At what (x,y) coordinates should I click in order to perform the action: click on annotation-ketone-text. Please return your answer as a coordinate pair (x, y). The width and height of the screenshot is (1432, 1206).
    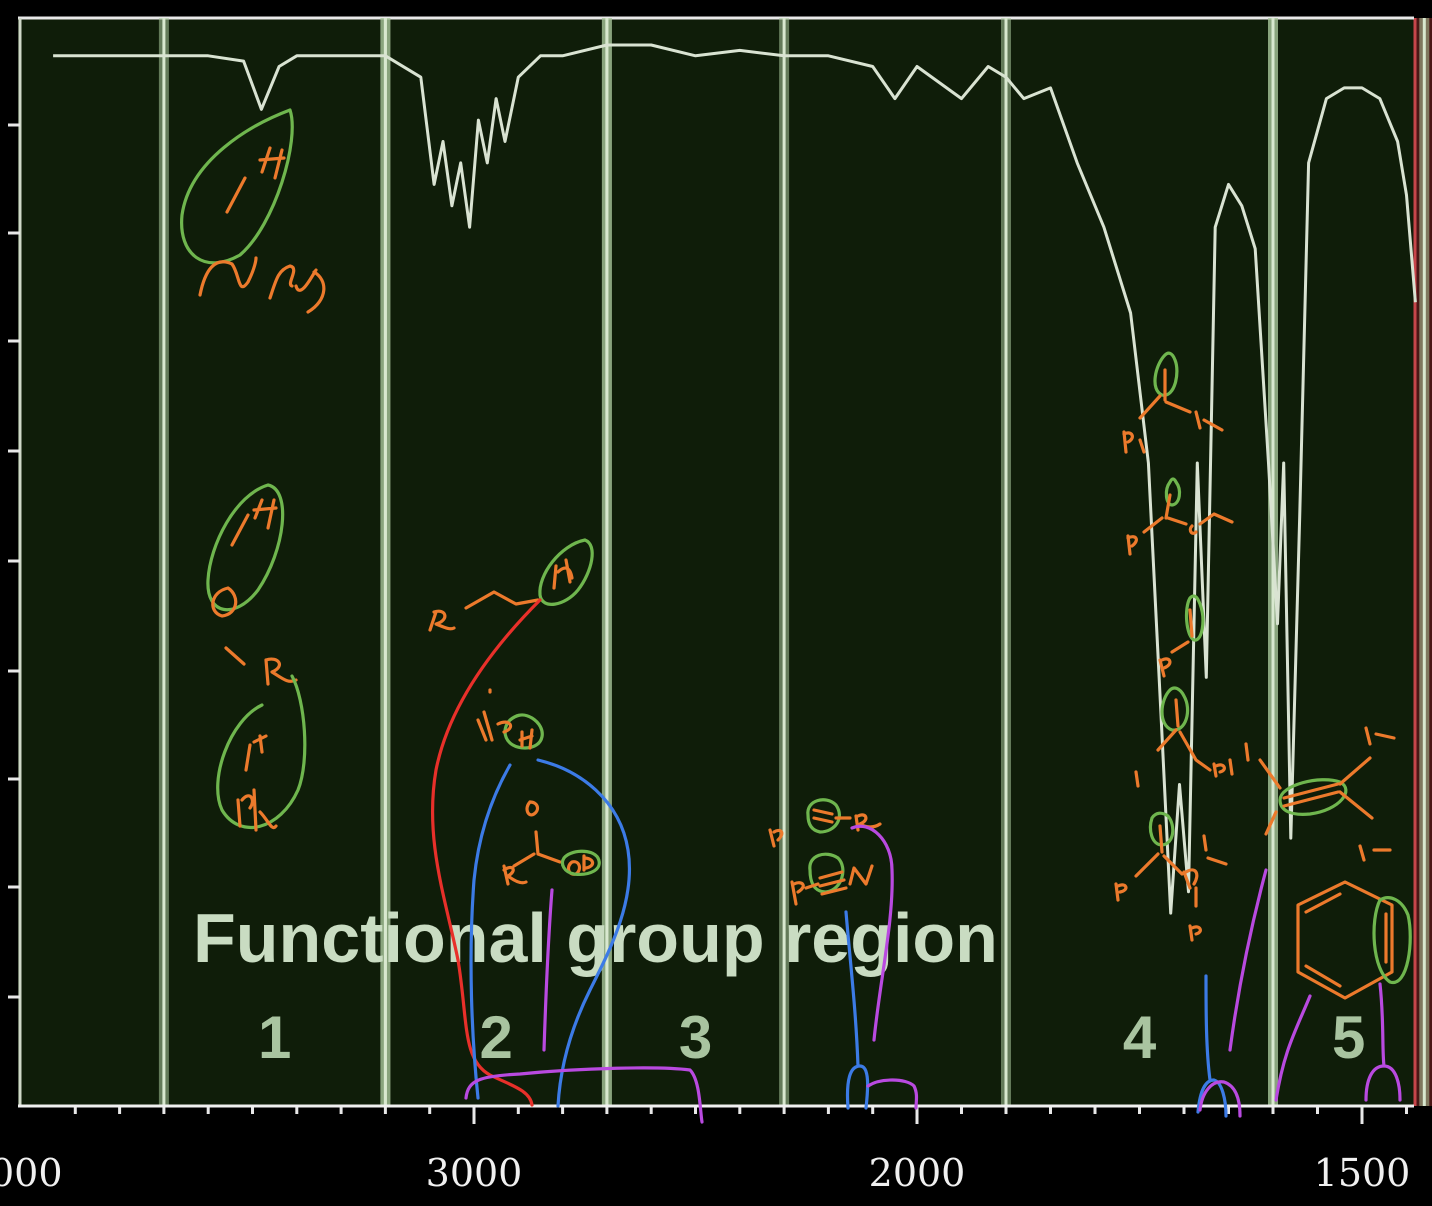
    Looking at the image, I should click on (1173, 411).